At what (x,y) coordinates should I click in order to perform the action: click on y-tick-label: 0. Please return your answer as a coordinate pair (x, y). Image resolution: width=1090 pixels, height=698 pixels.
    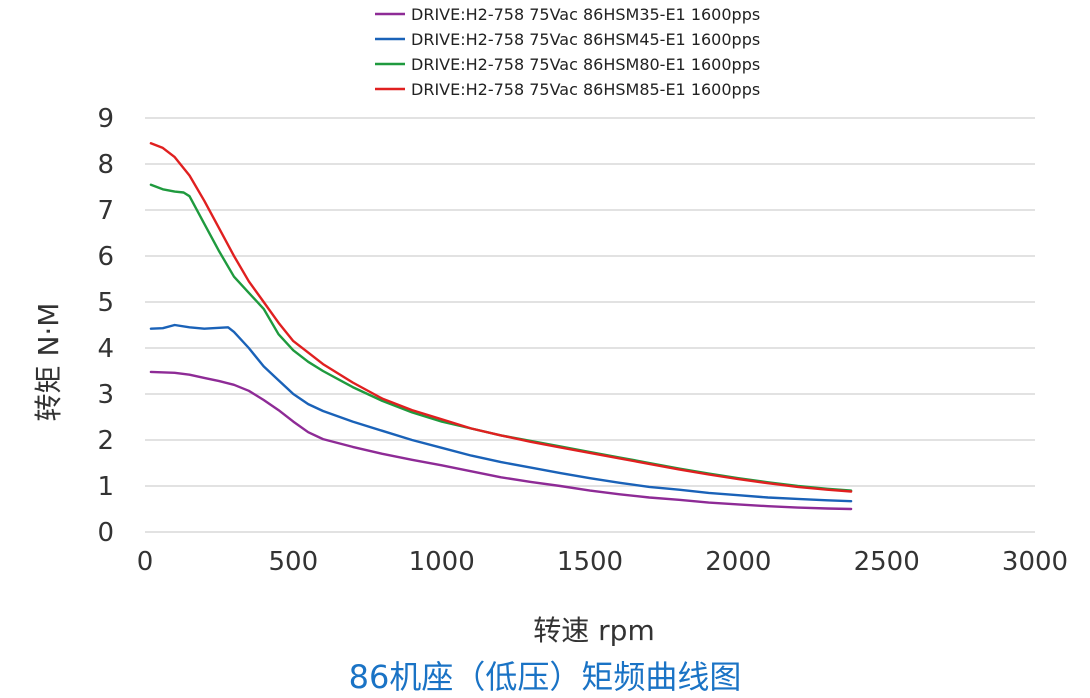
    Looking at the image, I should click on (105, 533).